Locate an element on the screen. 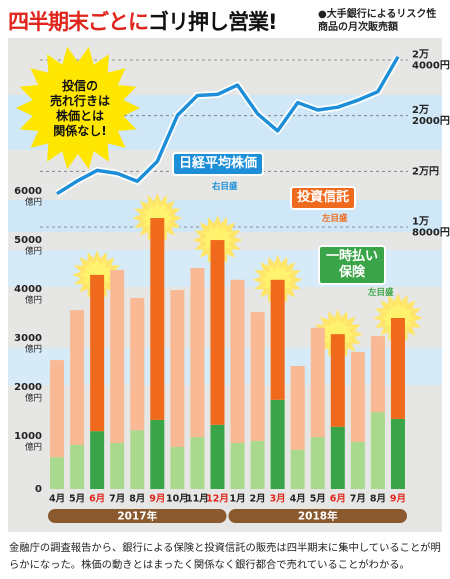  year-label: 2017年 is located at coordinates (137, 516).